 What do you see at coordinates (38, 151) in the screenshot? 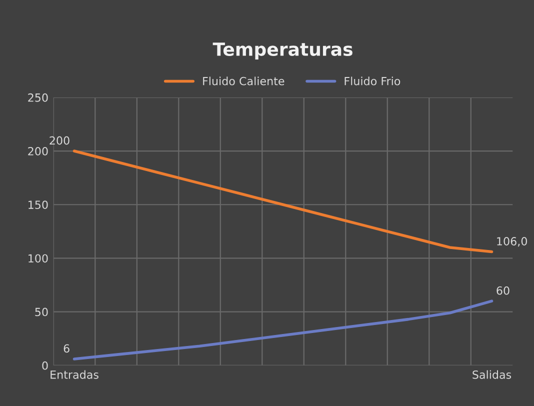
I see `y-tick-label: 200` at bounding box center [38, 151].